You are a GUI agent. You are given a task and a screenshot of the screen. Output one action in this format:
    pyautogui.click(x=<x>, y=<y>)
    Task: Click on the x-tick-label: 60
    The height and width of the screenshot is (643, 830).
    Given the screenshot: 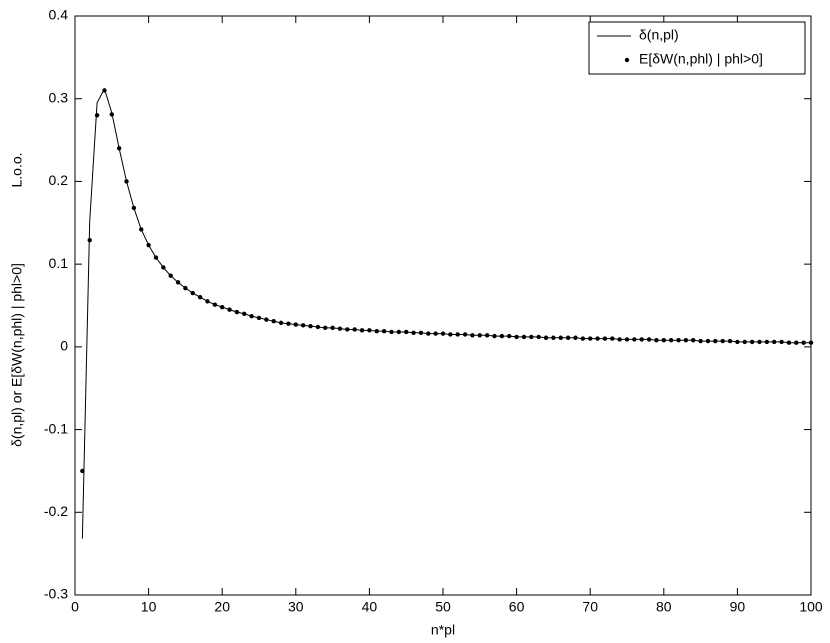 What is the action you would take?
    pyautogui.click(x=517, y=607)
    